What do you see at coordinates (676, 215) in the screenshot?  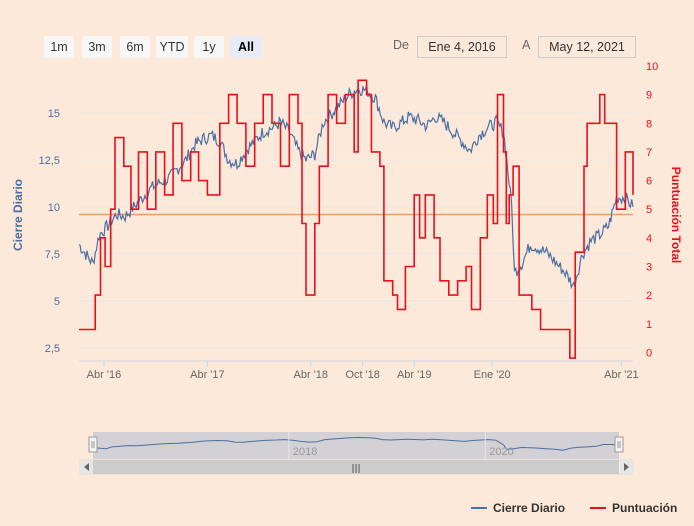 I see `y-axis-right-title: Puntuación Total` at bounding box center [676, 215].